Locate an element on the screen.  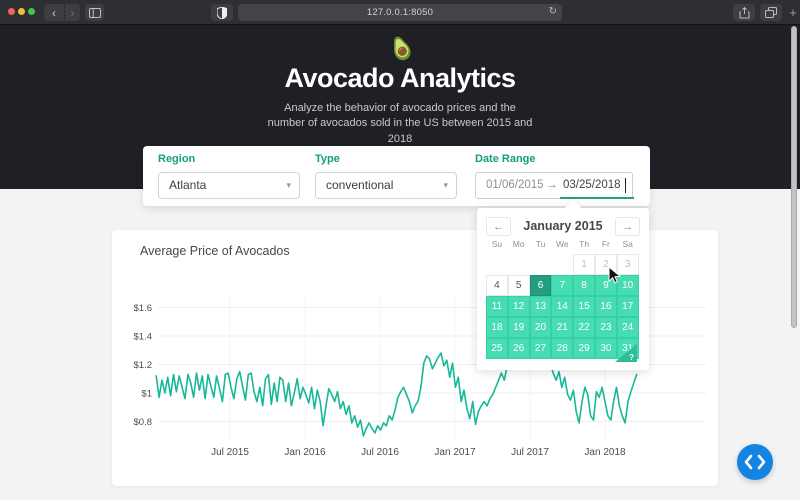
tab-overview-button is located at coordinates (771, 12).